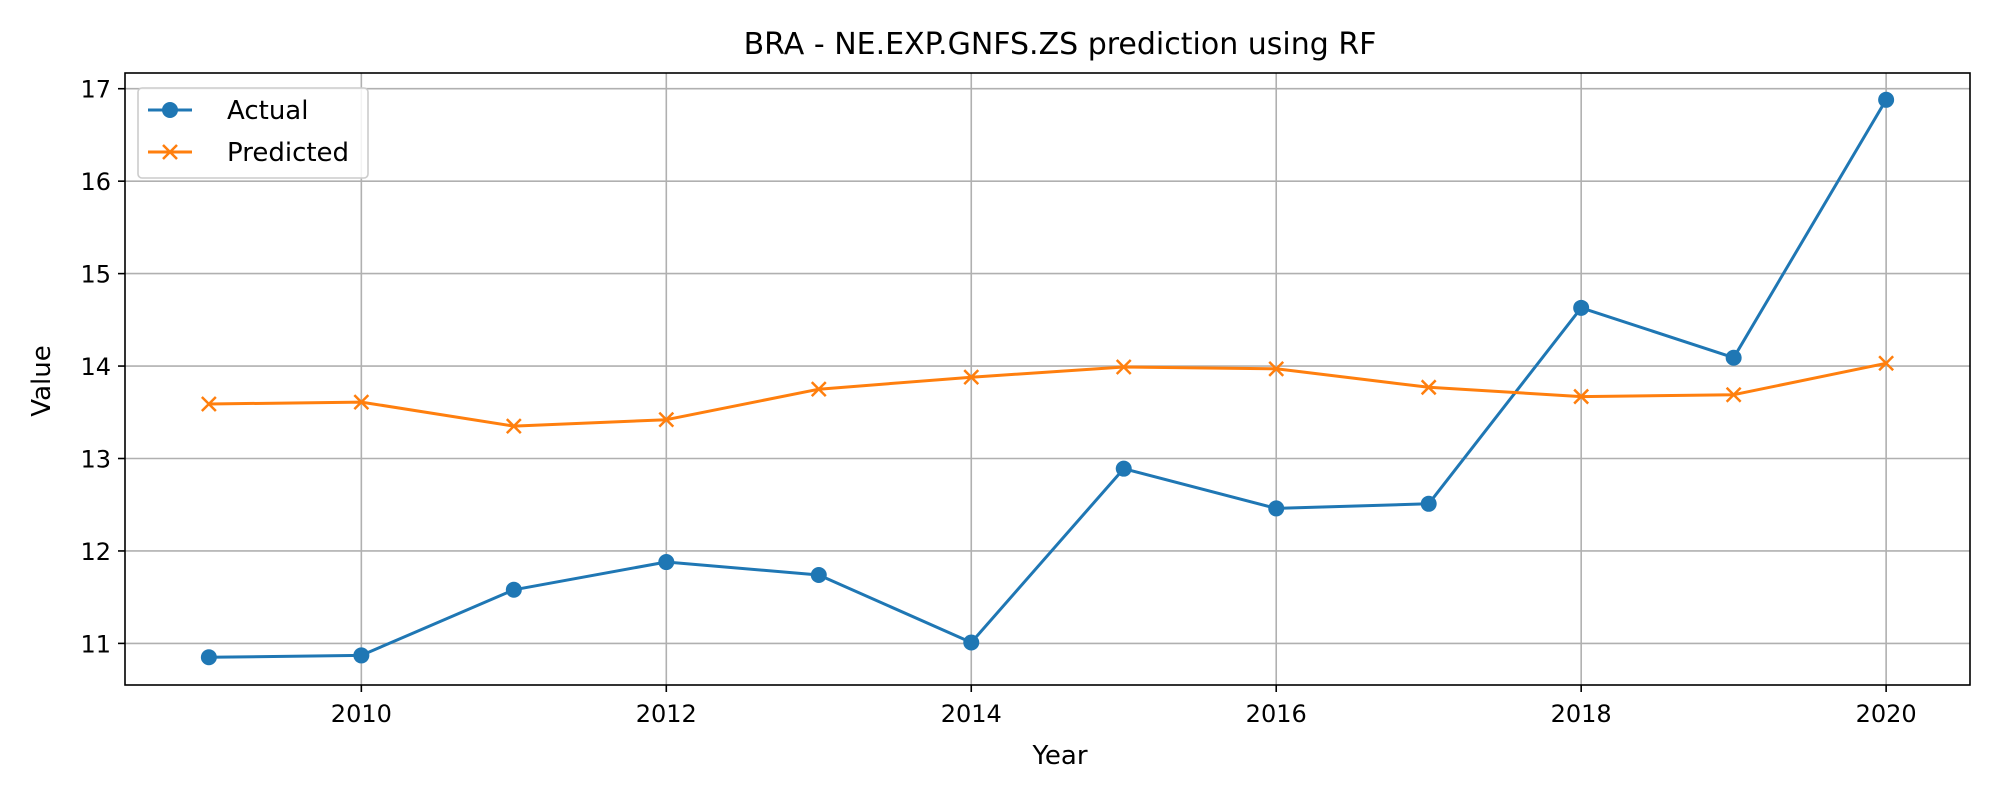  What do you see at coordinates (95, 644) in the screenshot?
I see `y-tick-label: 11` at bounding box center [95, 644].